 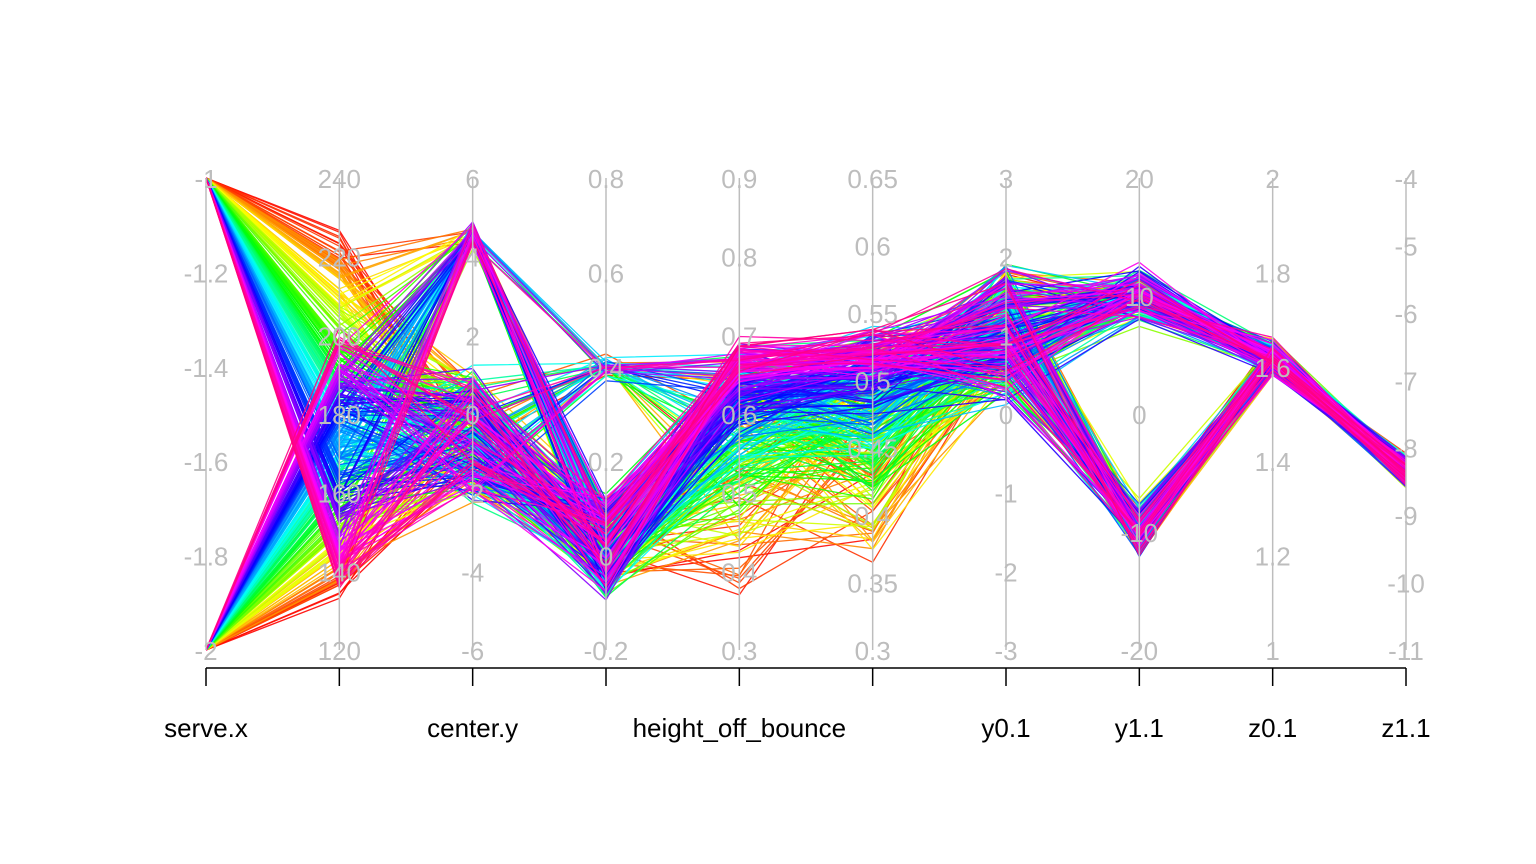 I want to click on tick-label-3-2: 0.2, so click(x=606, y=462).